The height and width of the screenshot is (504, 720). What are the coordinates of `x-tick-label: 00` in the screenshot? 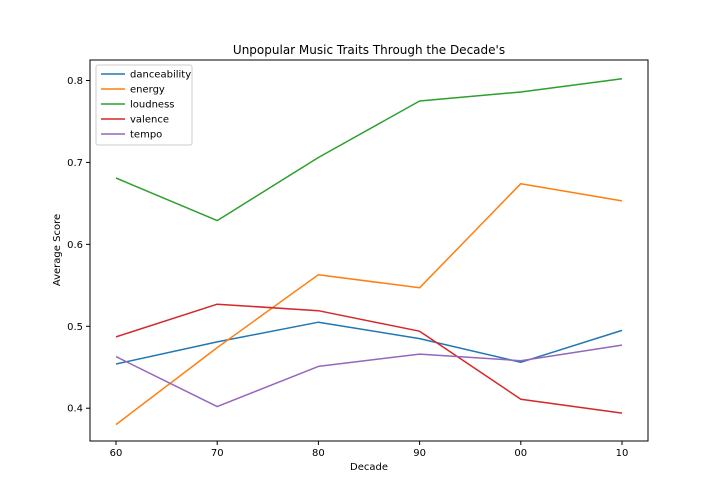 It's located at (520, 453).